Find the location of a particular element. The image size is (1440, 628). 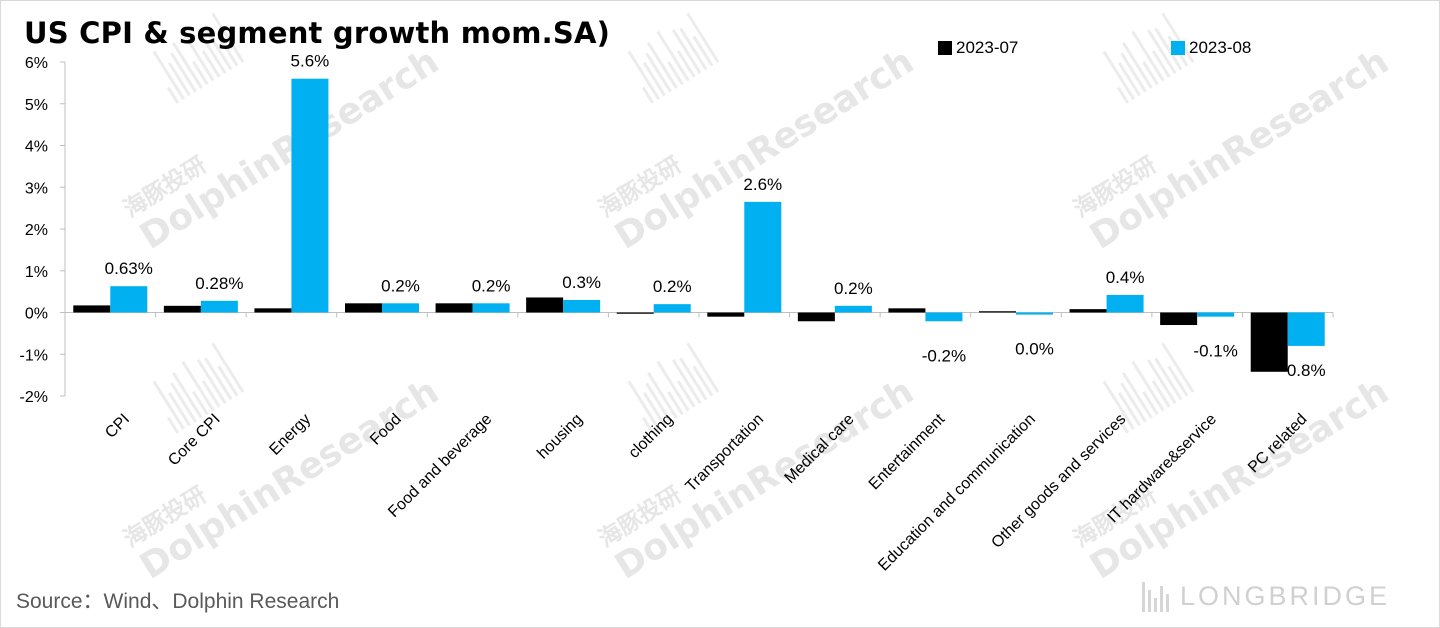

data-label: 0.8% is located at coordinates (1306, 370).